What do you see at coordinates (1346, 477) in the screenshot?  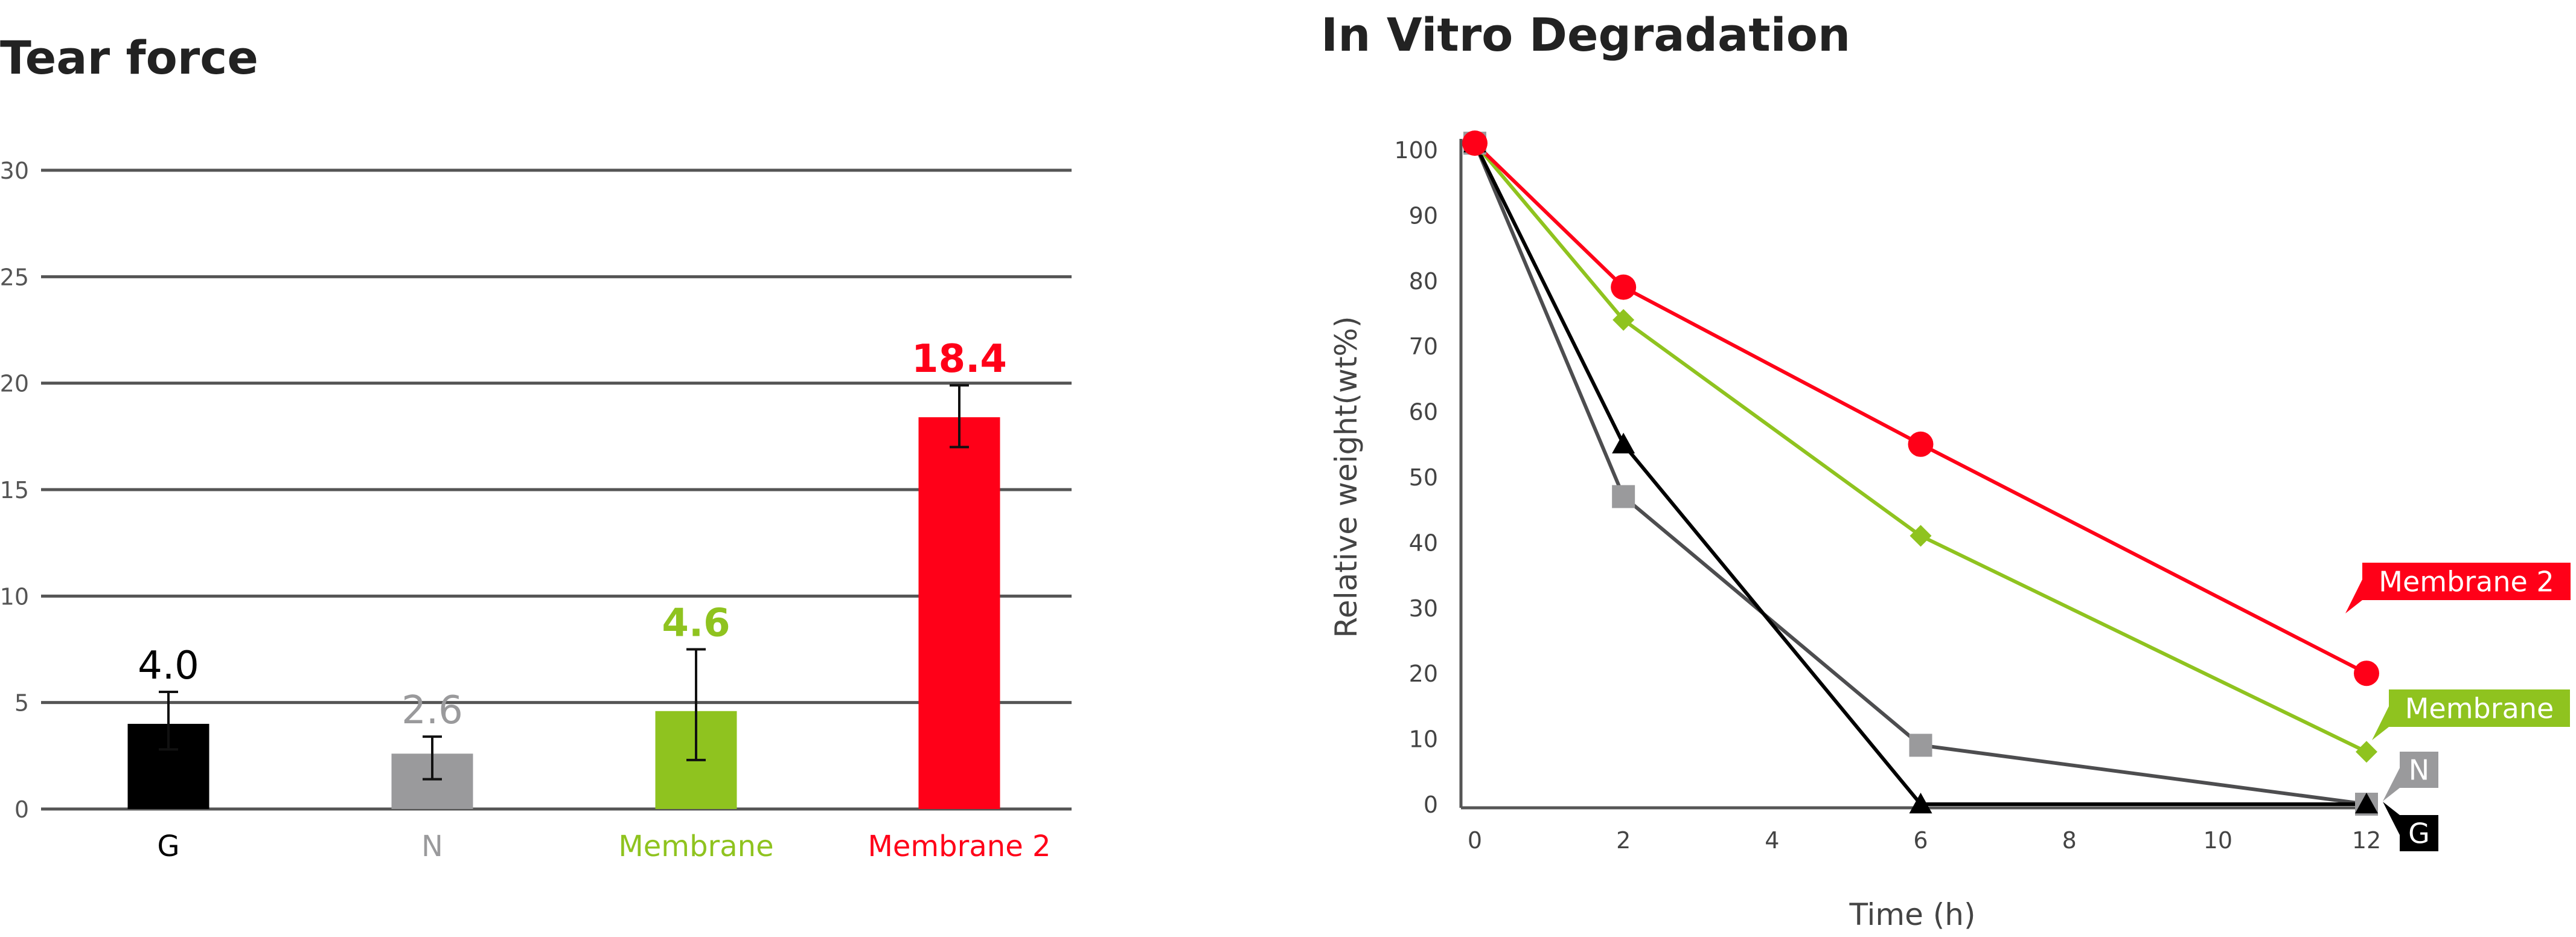 I see `y-axis-label: Relative weight(wt%)` at bounding box center [1346, 477].